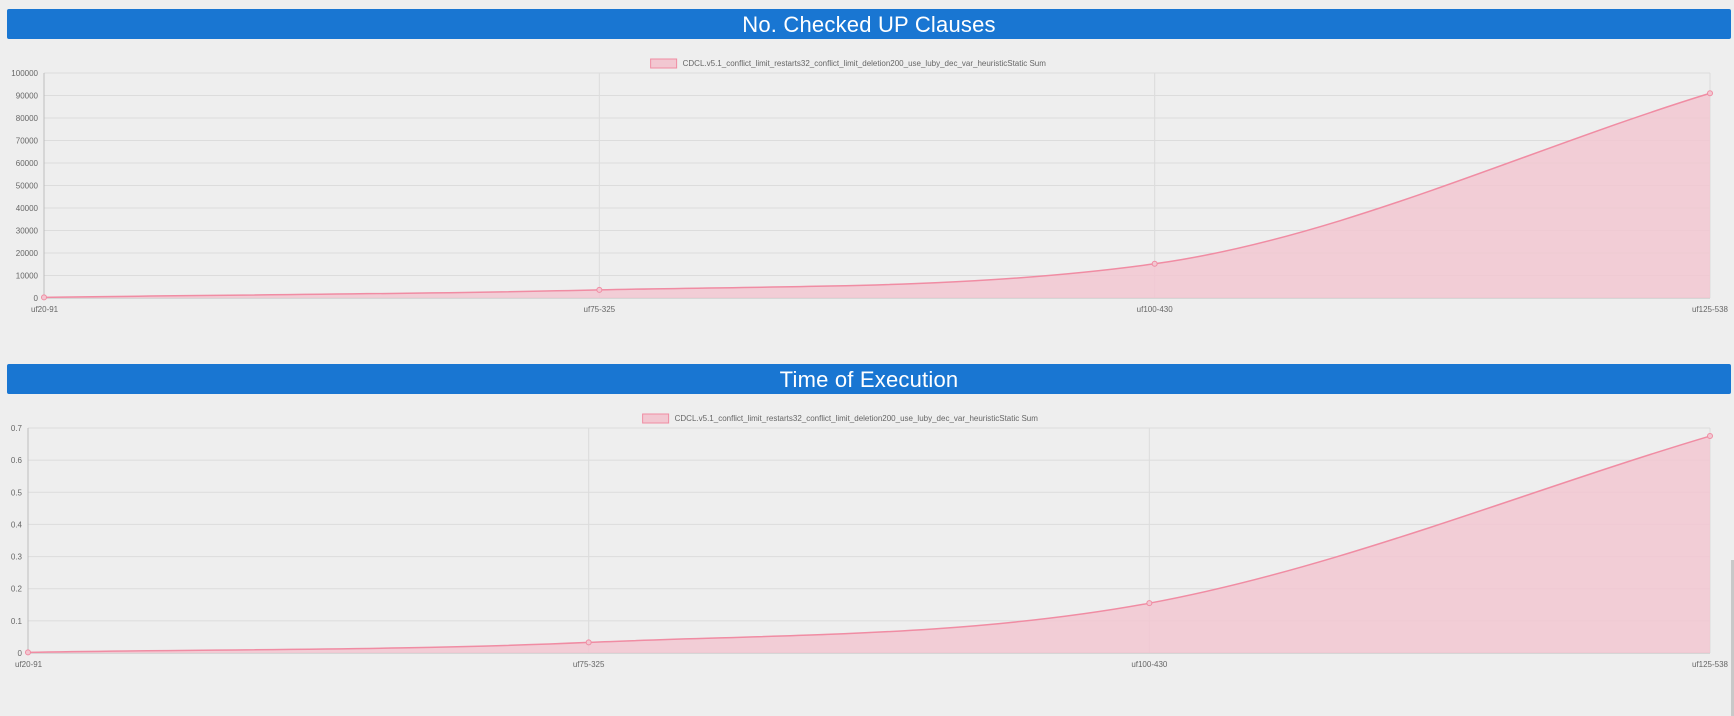  What do you see at coordinates (17, 428) in the screenshot?
I see `y-tick-label: 0.7` at bounding box center [17, 428].